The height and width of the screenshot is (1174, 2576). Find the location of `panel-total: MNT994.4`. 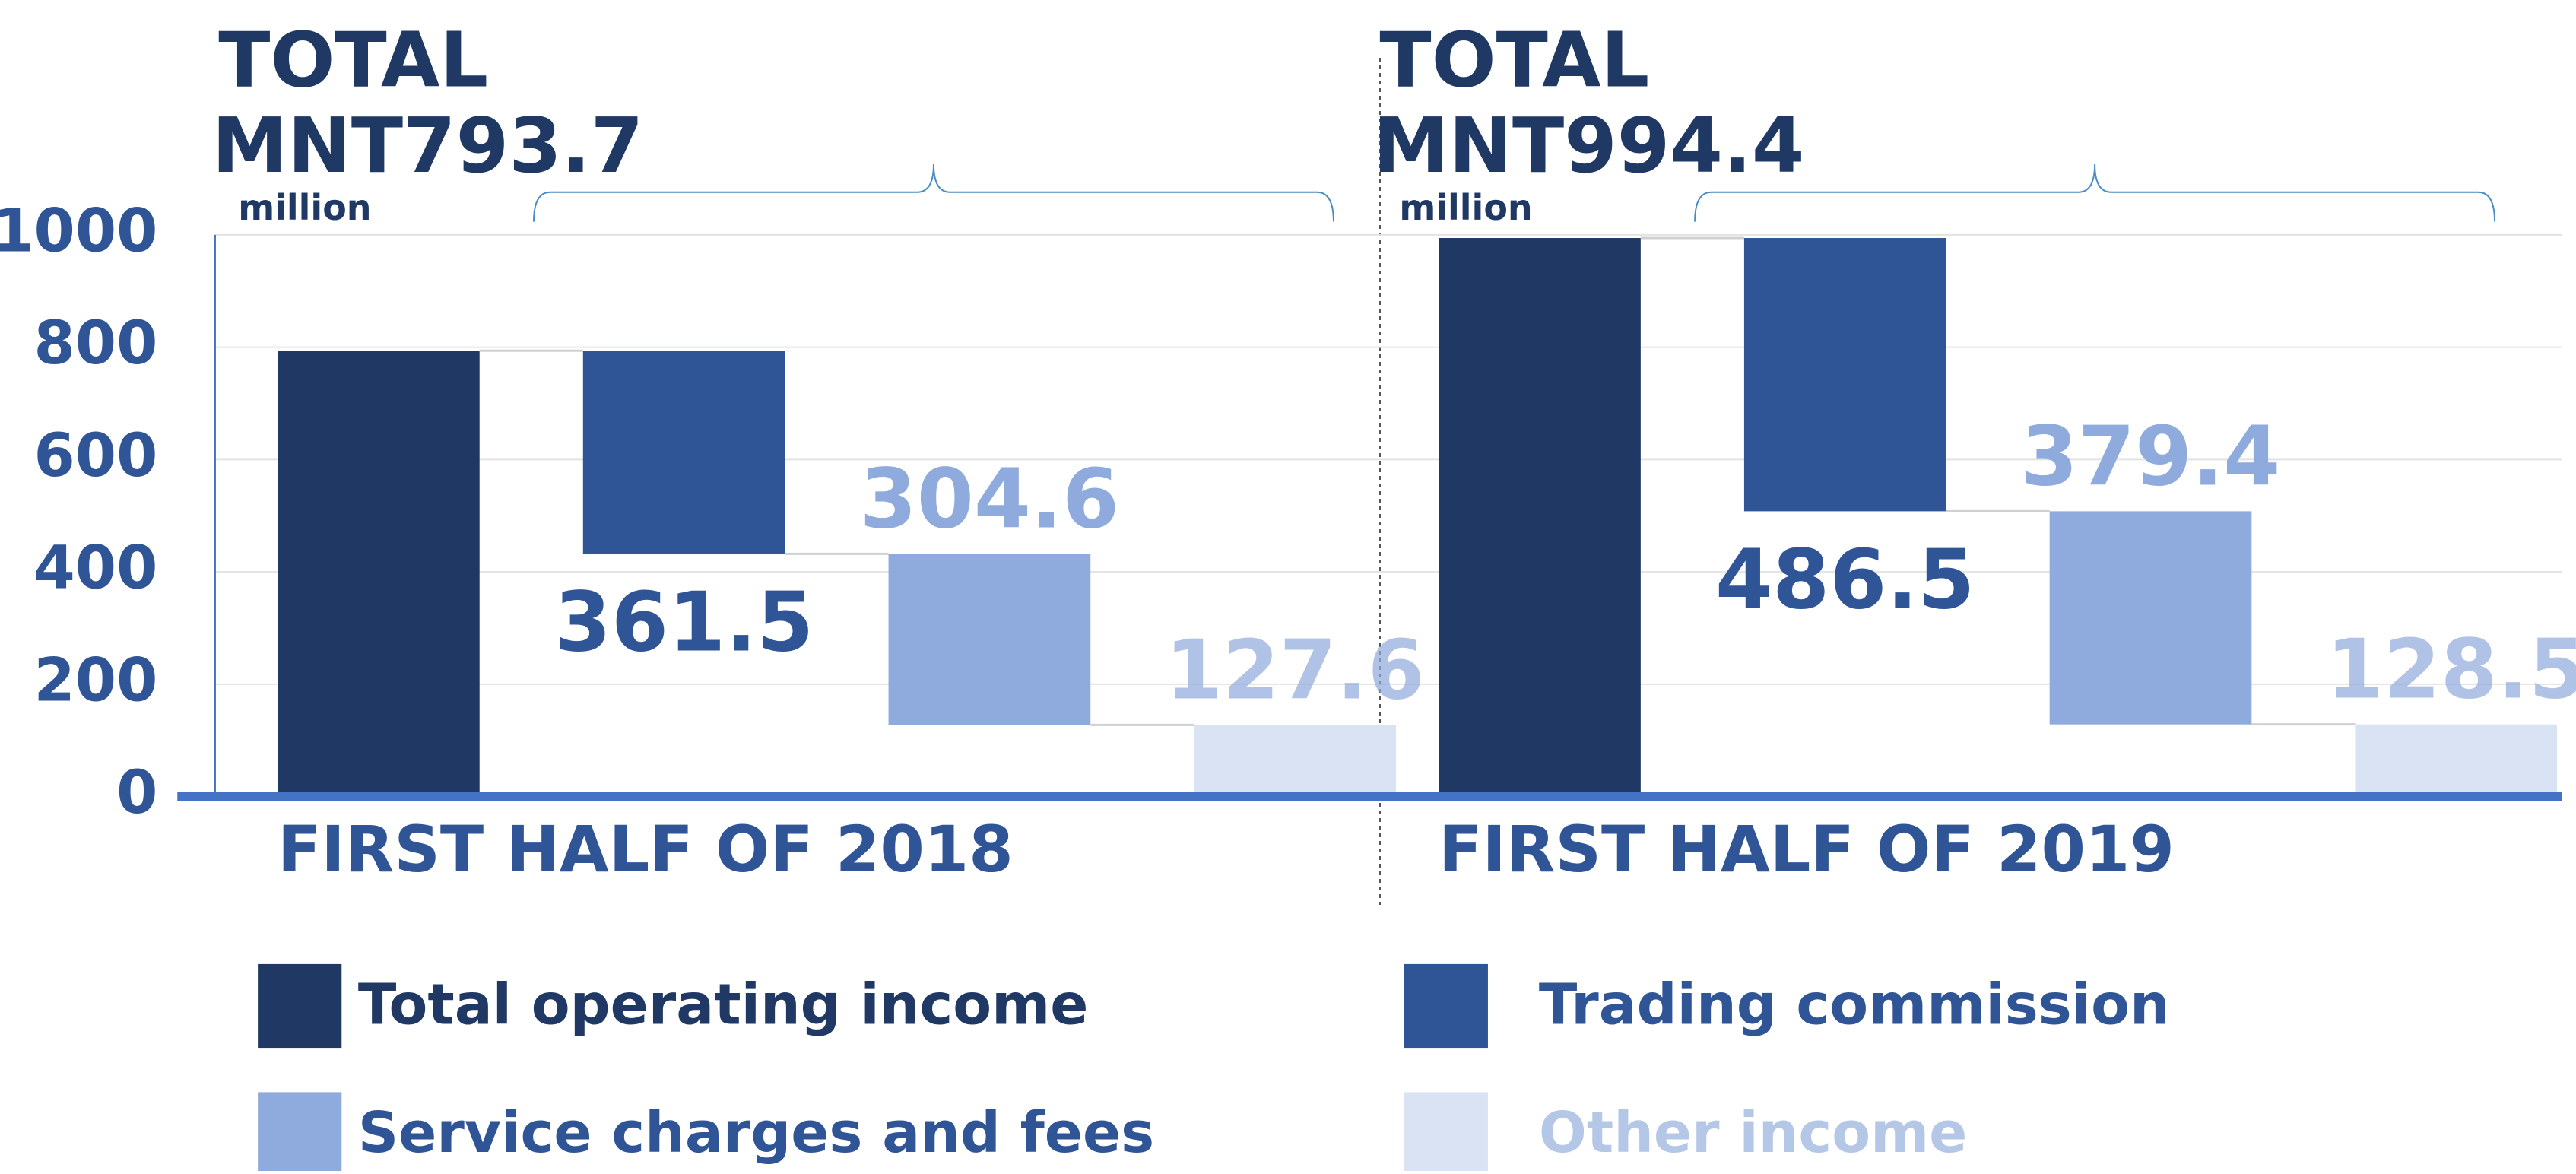

panel-total: MNT994.4 is located at coordinates (1589, 145).